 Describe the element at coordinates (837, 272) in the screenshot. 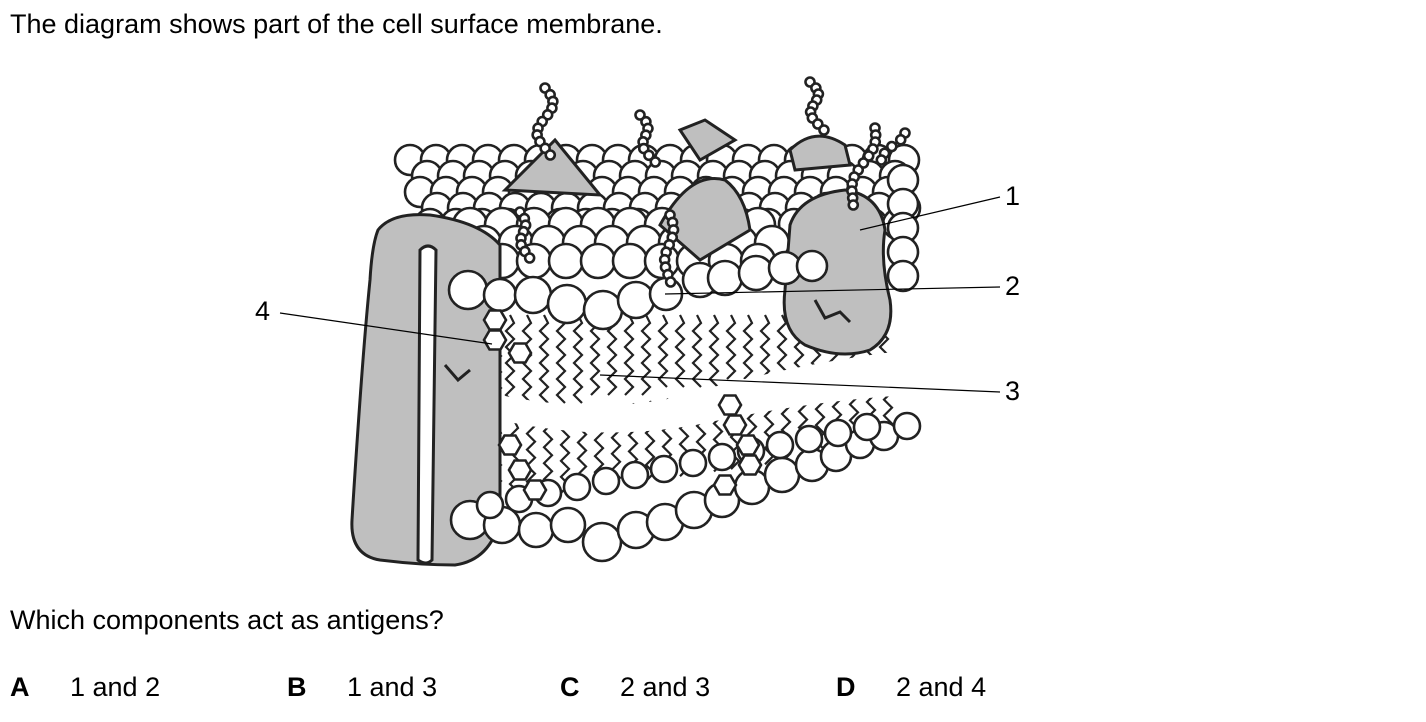

I see `glycoprotein-protein` at that location.